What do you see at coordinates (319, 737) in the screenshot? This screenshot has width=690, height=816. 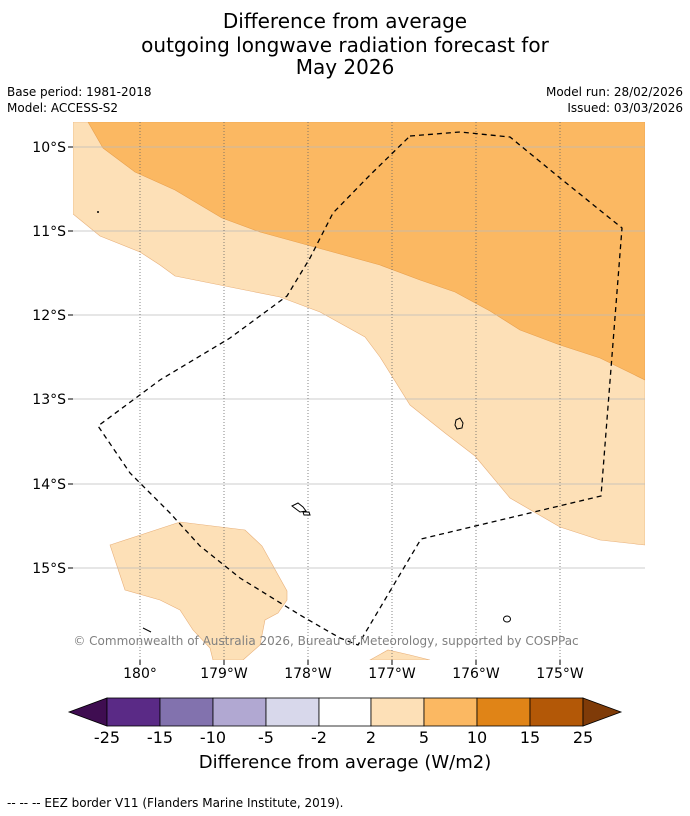 I see `cb-tick-label: -2` at bounding box center [319, 737].